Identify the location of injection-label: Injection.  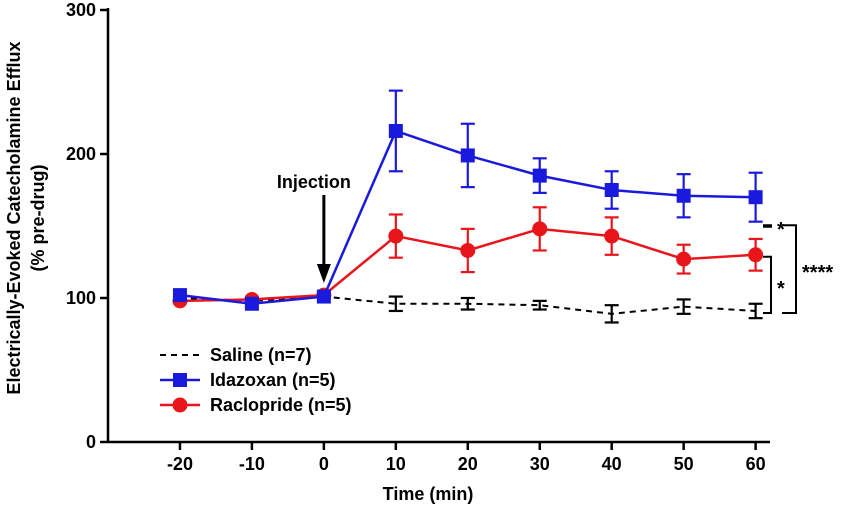
(314, 182).